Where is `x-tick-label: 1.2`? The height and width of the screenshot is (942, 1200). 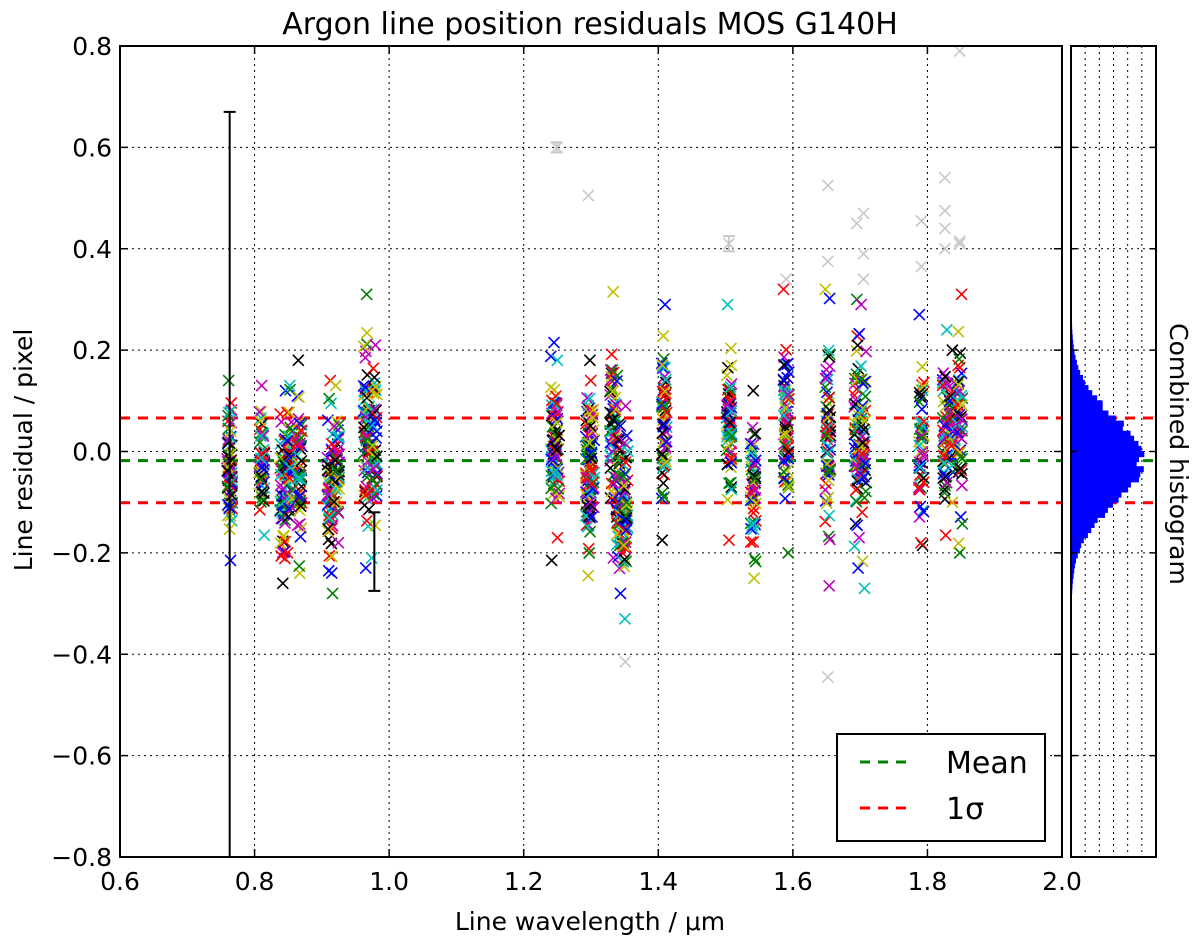
x-tick-label: 1.2 is located at coordinates (524, 881).